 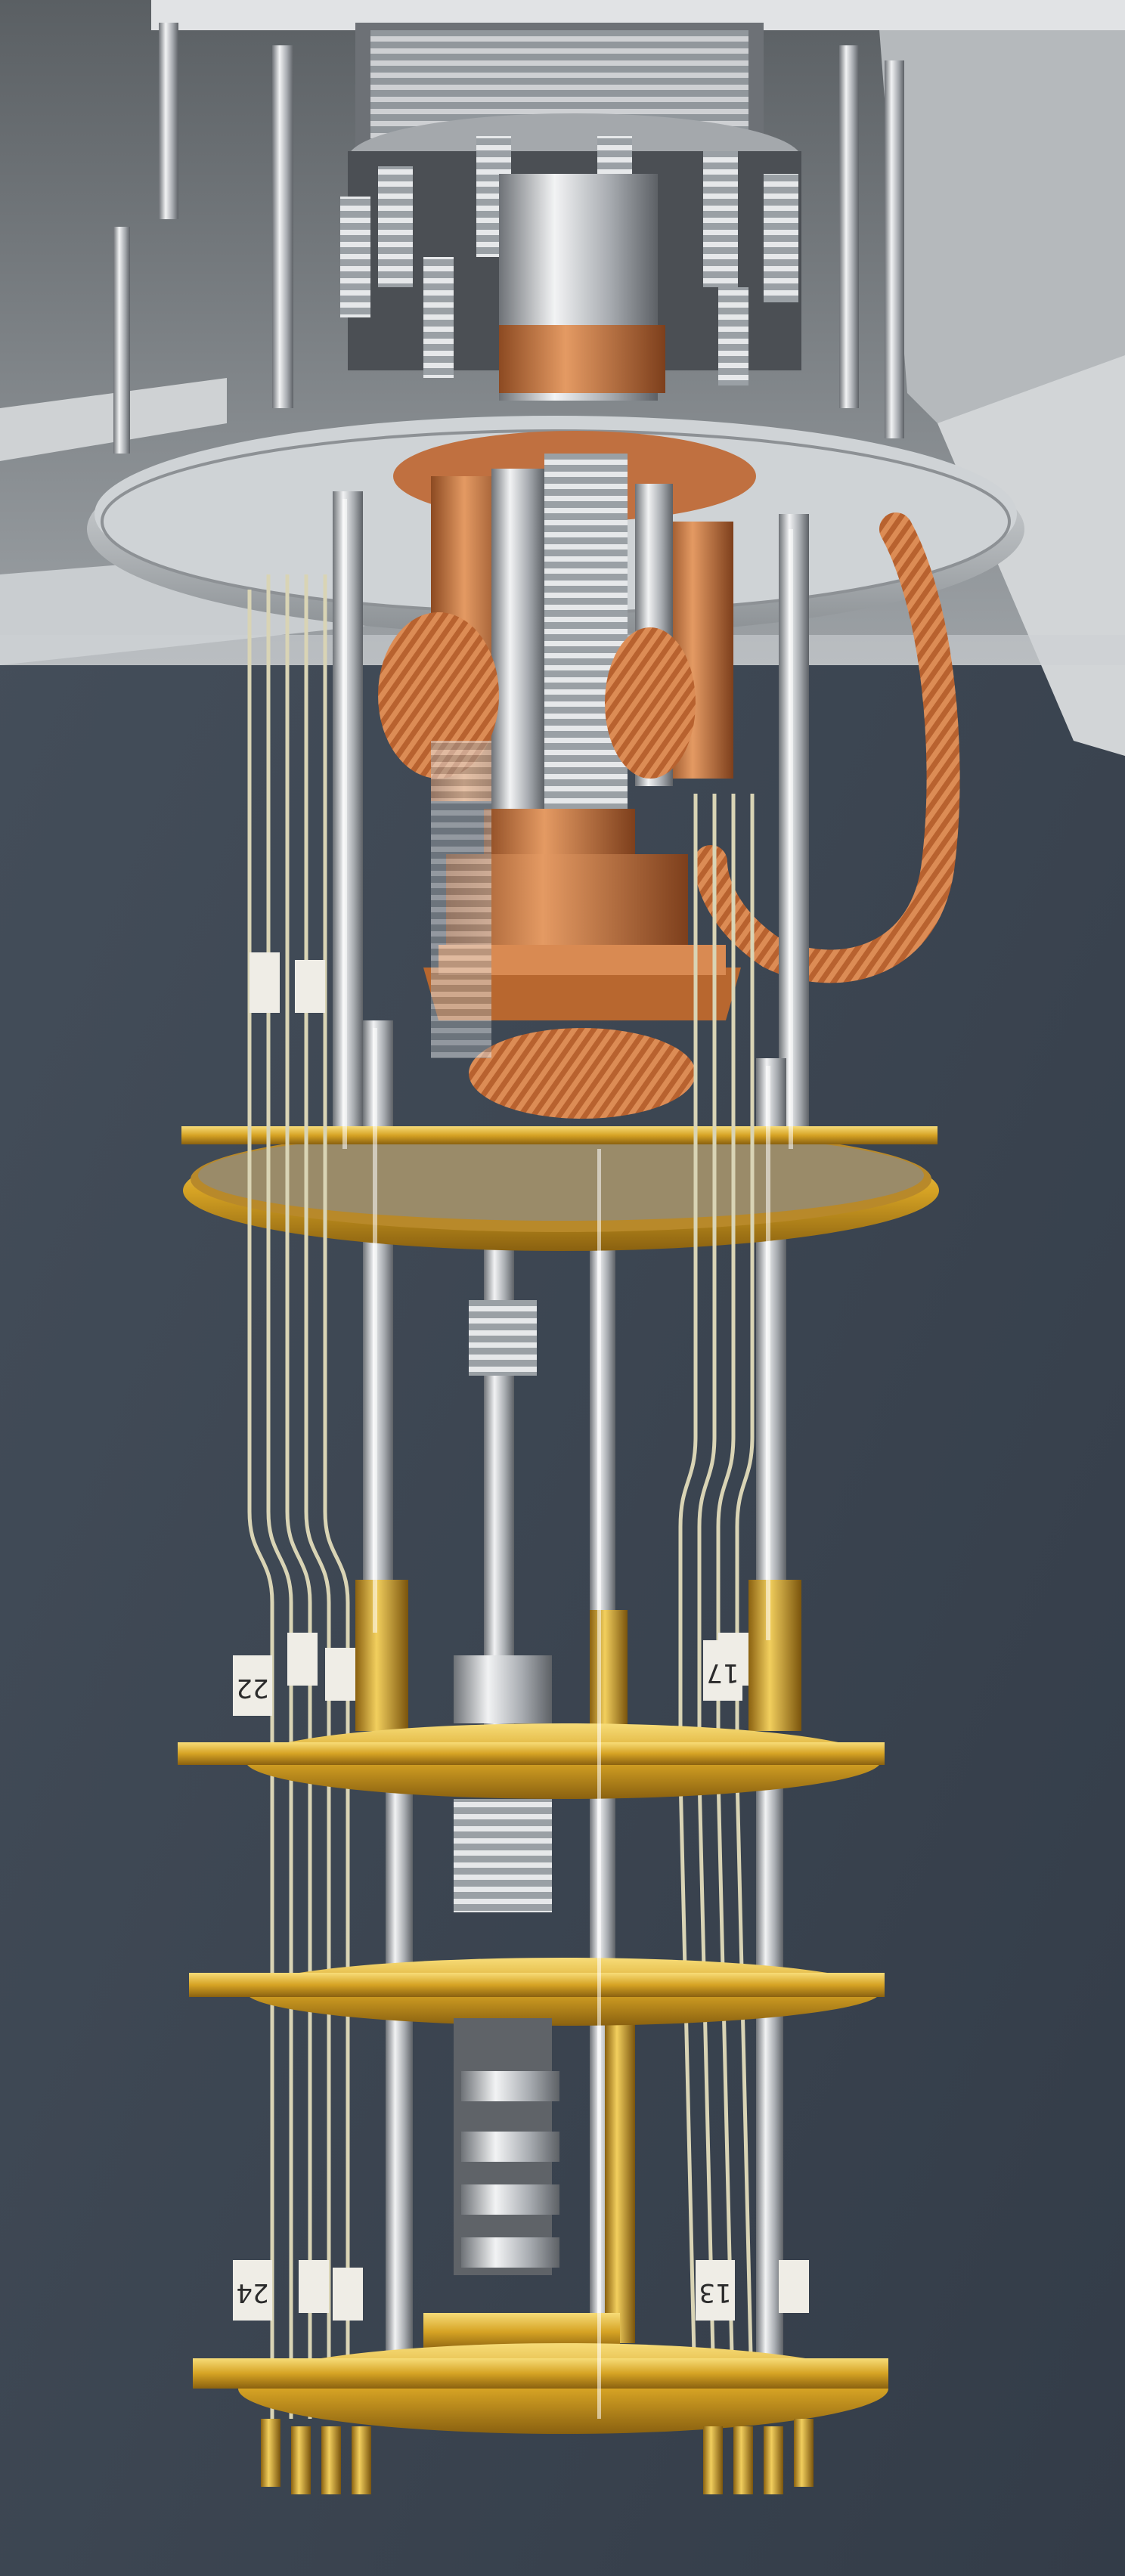 I want to click on tag-left-upper: 22, so click(x=253, y=1685).